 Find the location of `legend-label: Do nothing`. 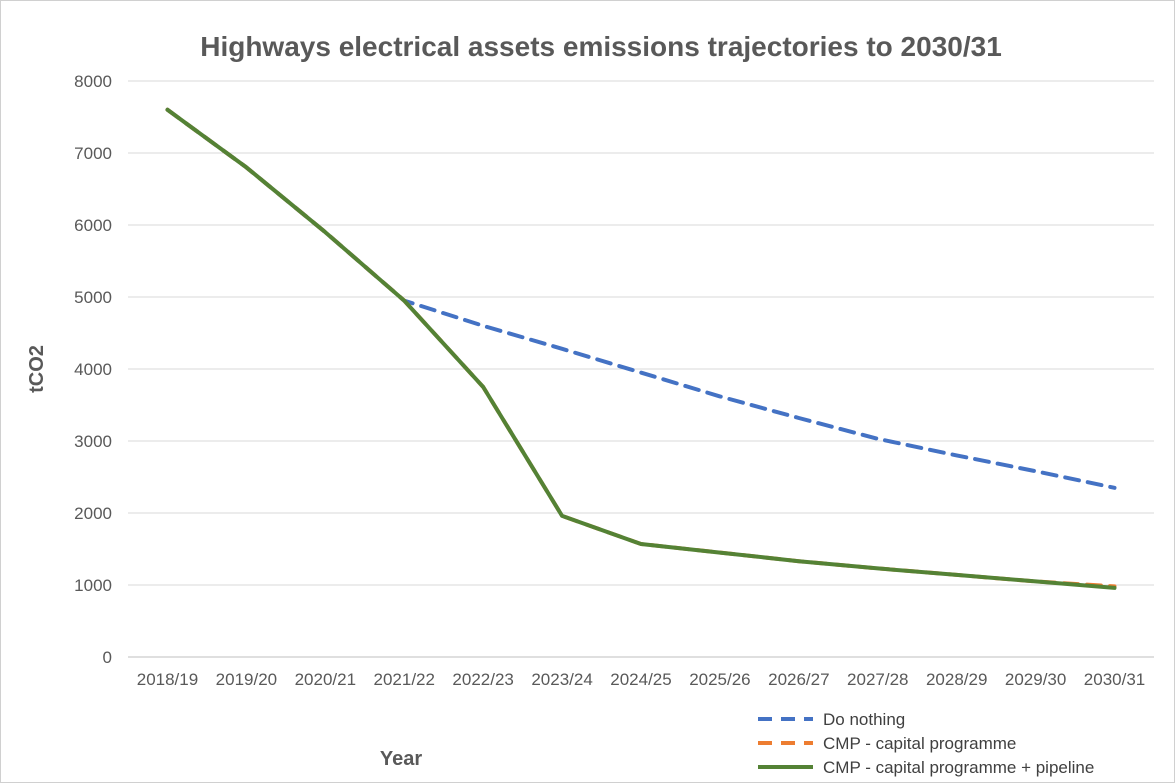

legend-label: Do nothing is located at coordinates (864, 719).